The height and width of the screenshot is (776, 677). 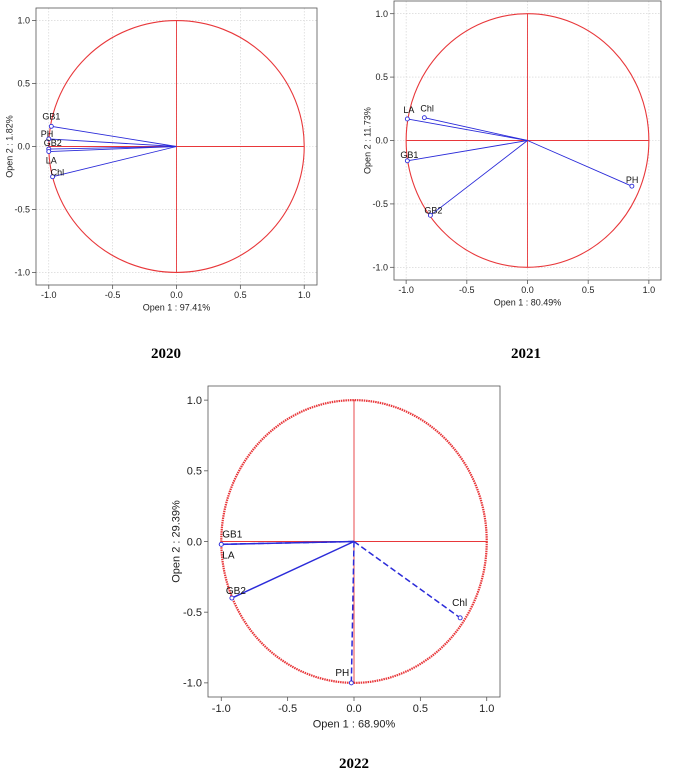 I want to click on chart1-point-label-chl: Chl, so click(x=427, y=109).